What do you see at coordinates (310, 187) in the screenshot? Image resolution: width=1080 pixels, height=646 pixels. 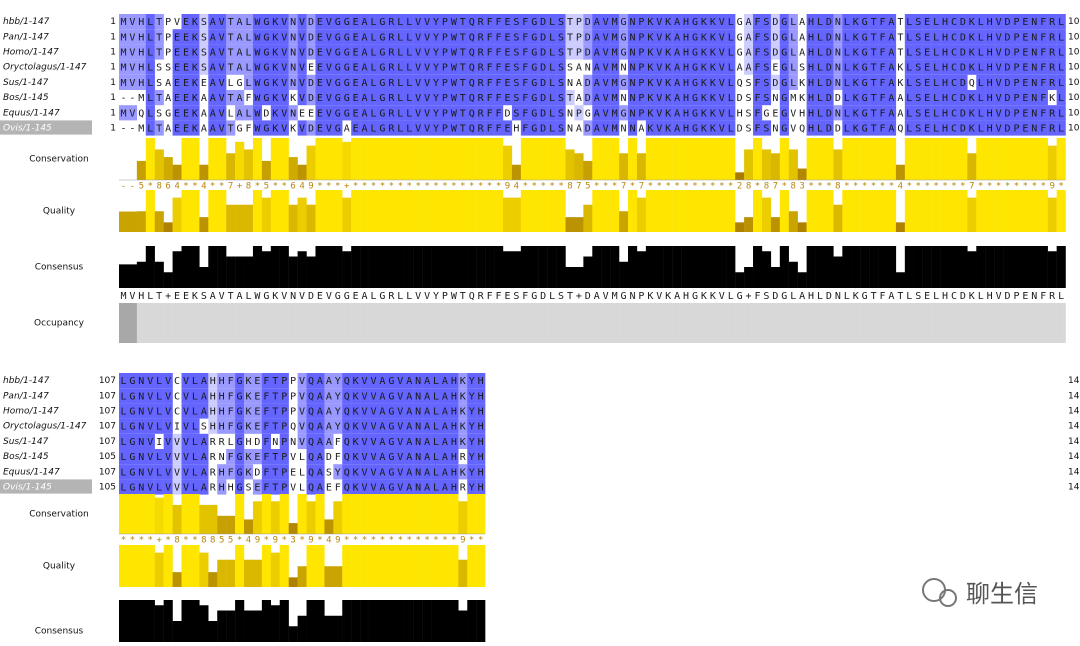 I see `conservation-label: 9` at bounding box center [310, 187].